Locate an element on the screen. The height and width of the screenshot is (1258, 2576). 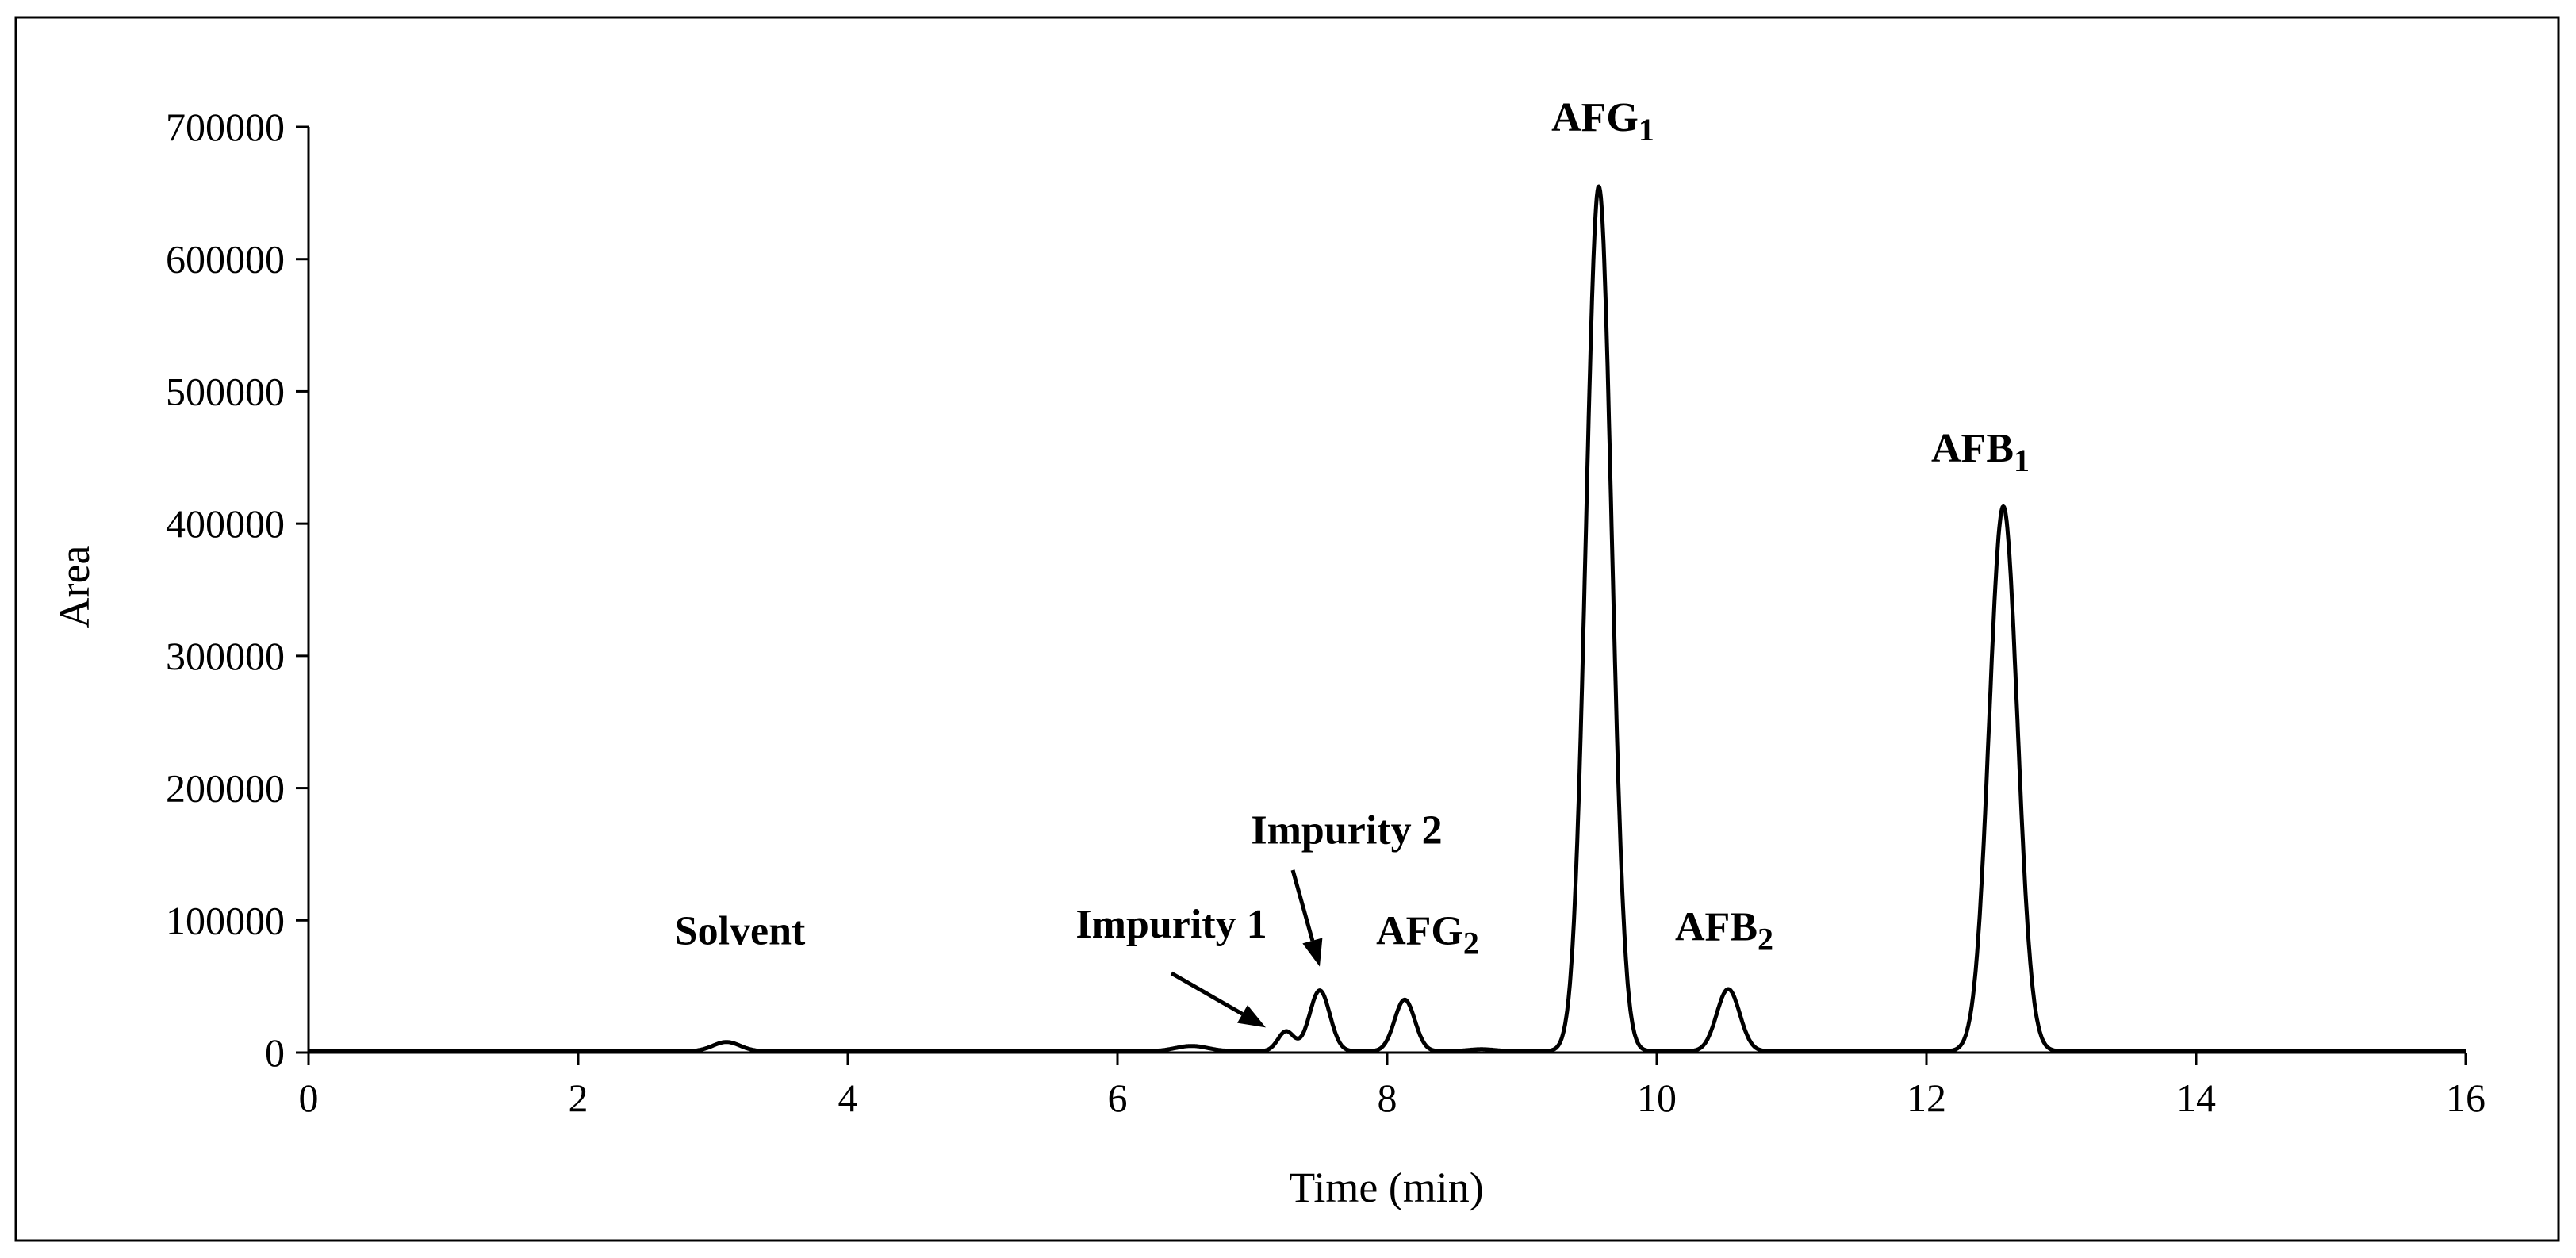
y-tick-label: 600000 is located at coordinates (226, 259).